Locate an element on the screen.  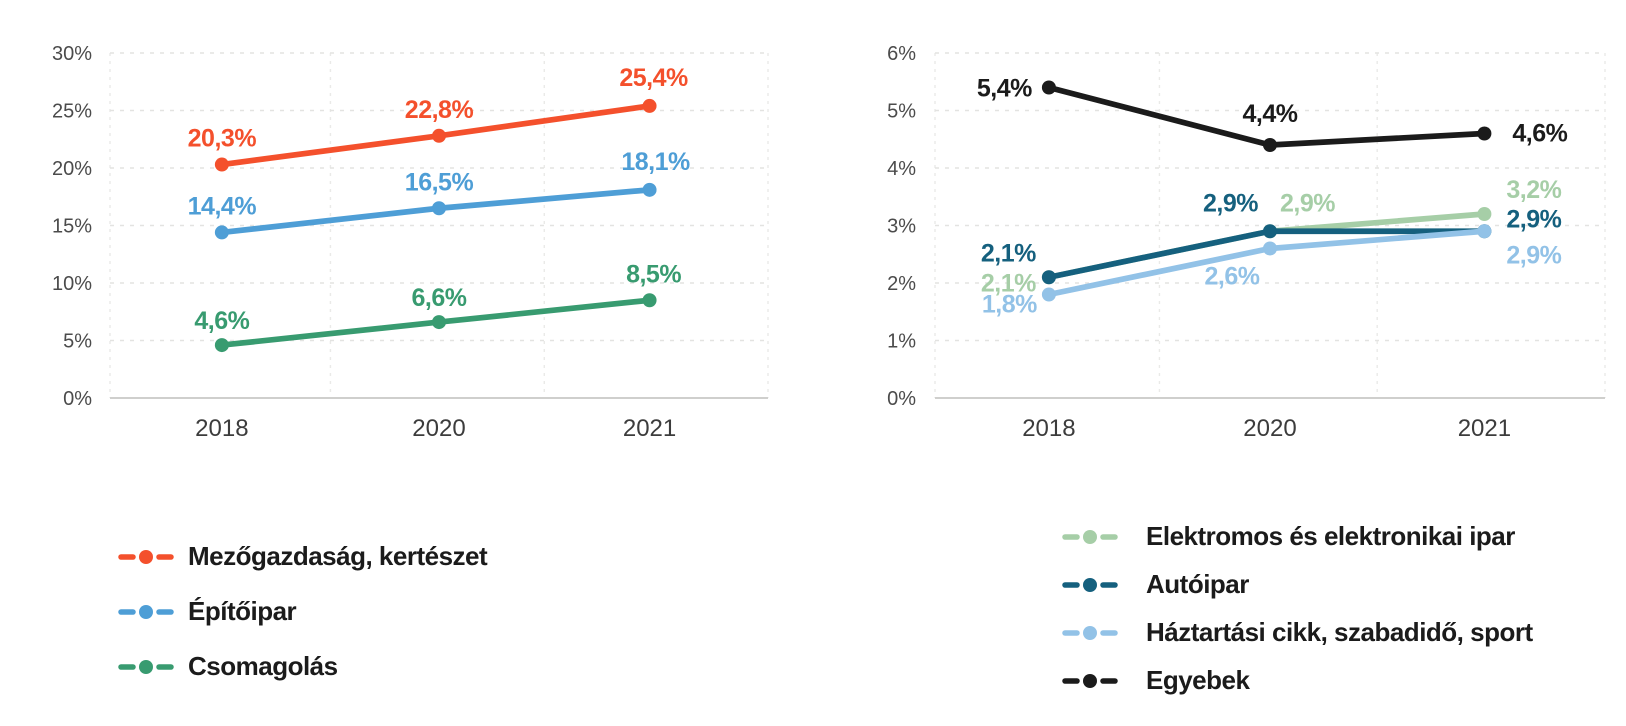
legend-label: Autóipar is located at coordinates (1197, 584).